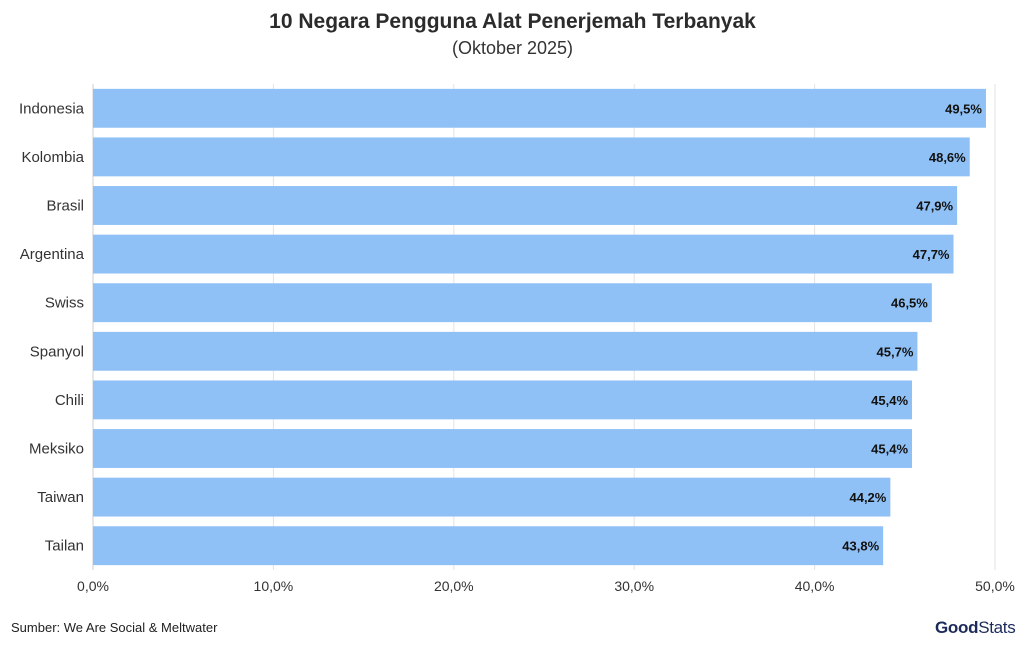  Describe the element at coordinates (963, 108) in the screenshot. I see `data-label: 49,5%` at that location.